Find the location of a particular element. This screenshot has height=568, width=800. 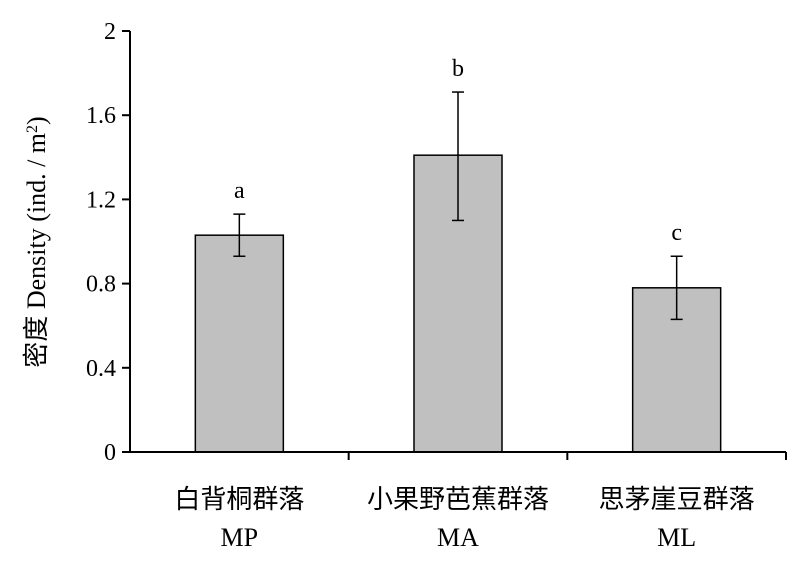

category-label-code: ML is located at coordinates (676, 537).